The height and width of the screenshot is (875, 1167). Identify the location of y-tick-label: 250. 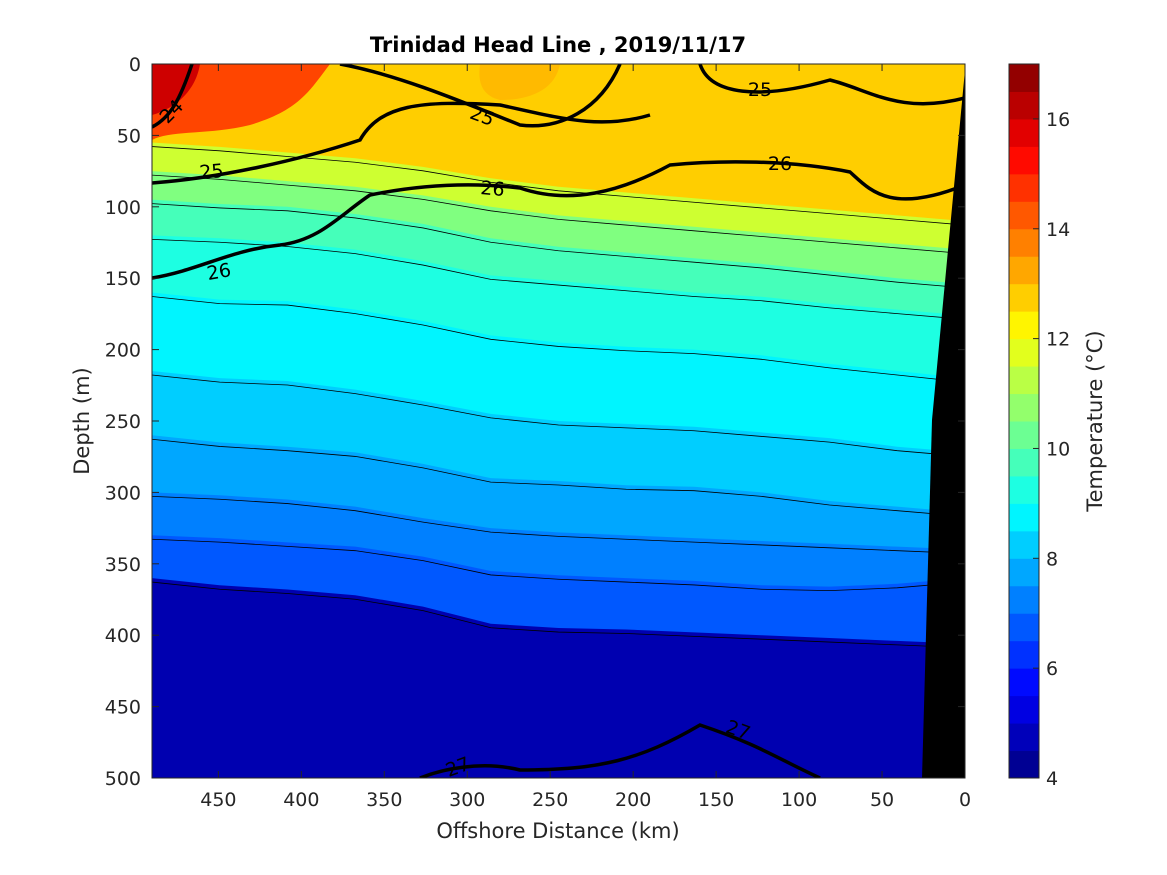
(123, 422).